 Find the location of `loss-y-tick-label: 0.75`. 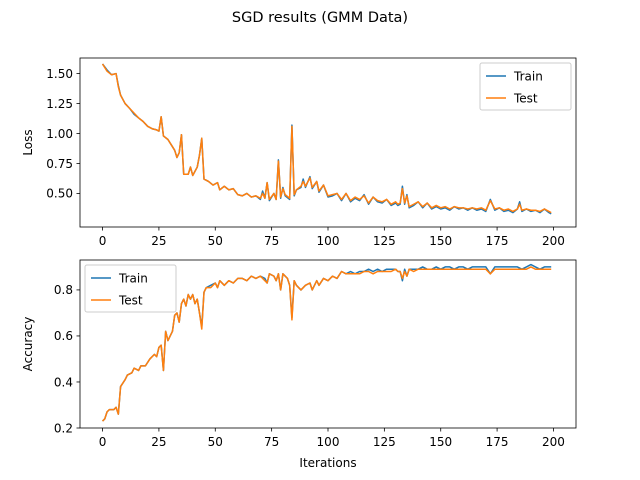

loss-y-tick-label: 0.75 is located at coordinates (59, 164).